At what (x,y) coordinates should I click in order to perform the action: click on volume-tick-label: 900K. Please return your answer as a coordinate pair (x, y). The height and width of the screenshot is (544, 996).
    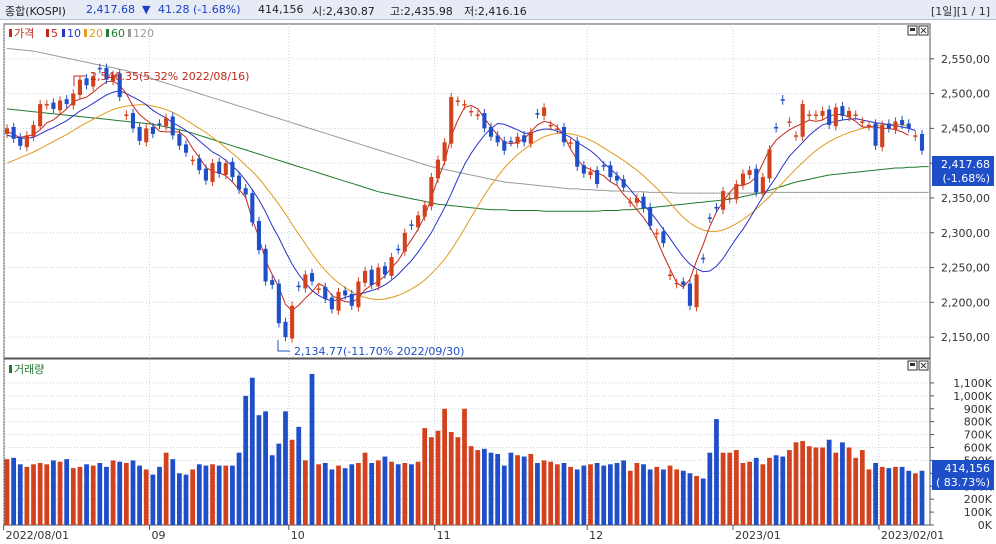
    Looking at the image, I should click on (978, 409).